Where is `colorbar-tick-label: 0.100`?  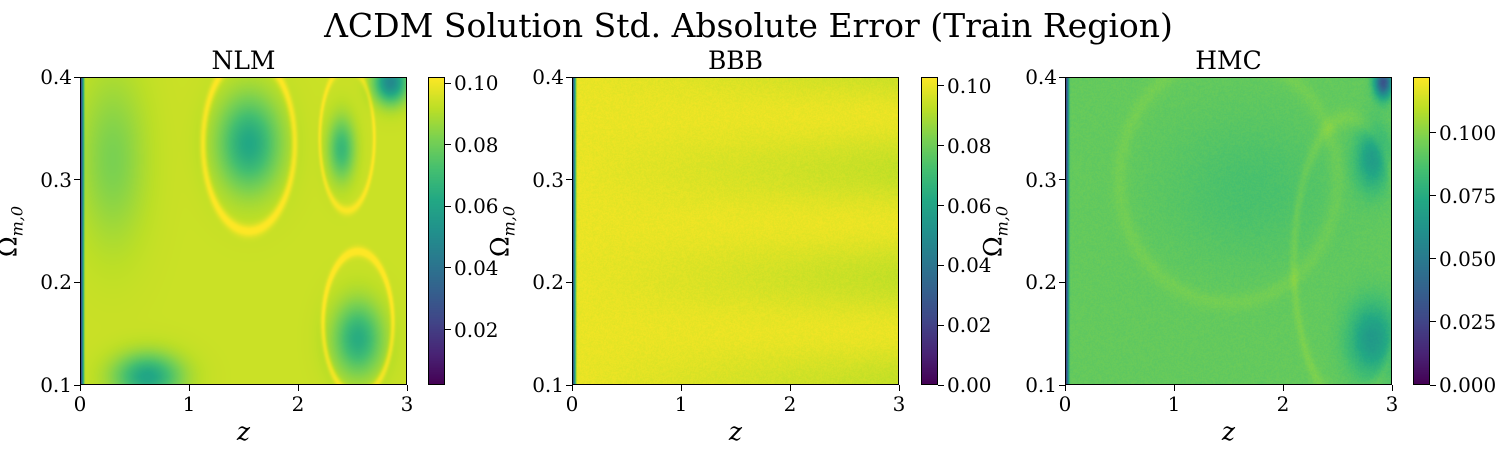 colorbar-tick-label: 0.100 is located at coordinates (1468, 132).